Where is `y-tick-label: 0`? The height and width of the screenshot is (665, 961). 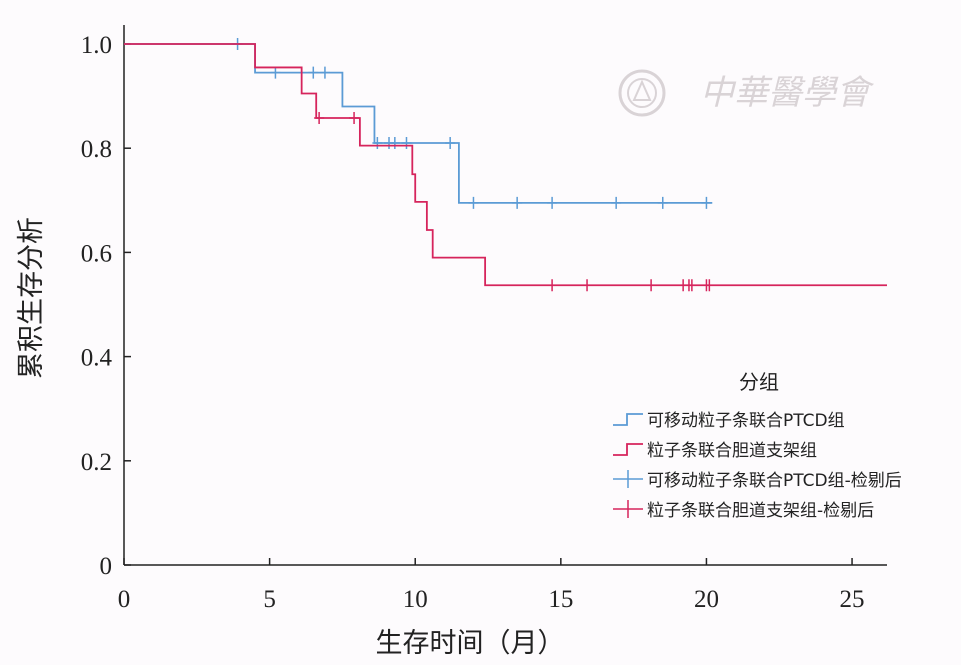
y-tick-label: 0 is located at coordinates (106, 566).